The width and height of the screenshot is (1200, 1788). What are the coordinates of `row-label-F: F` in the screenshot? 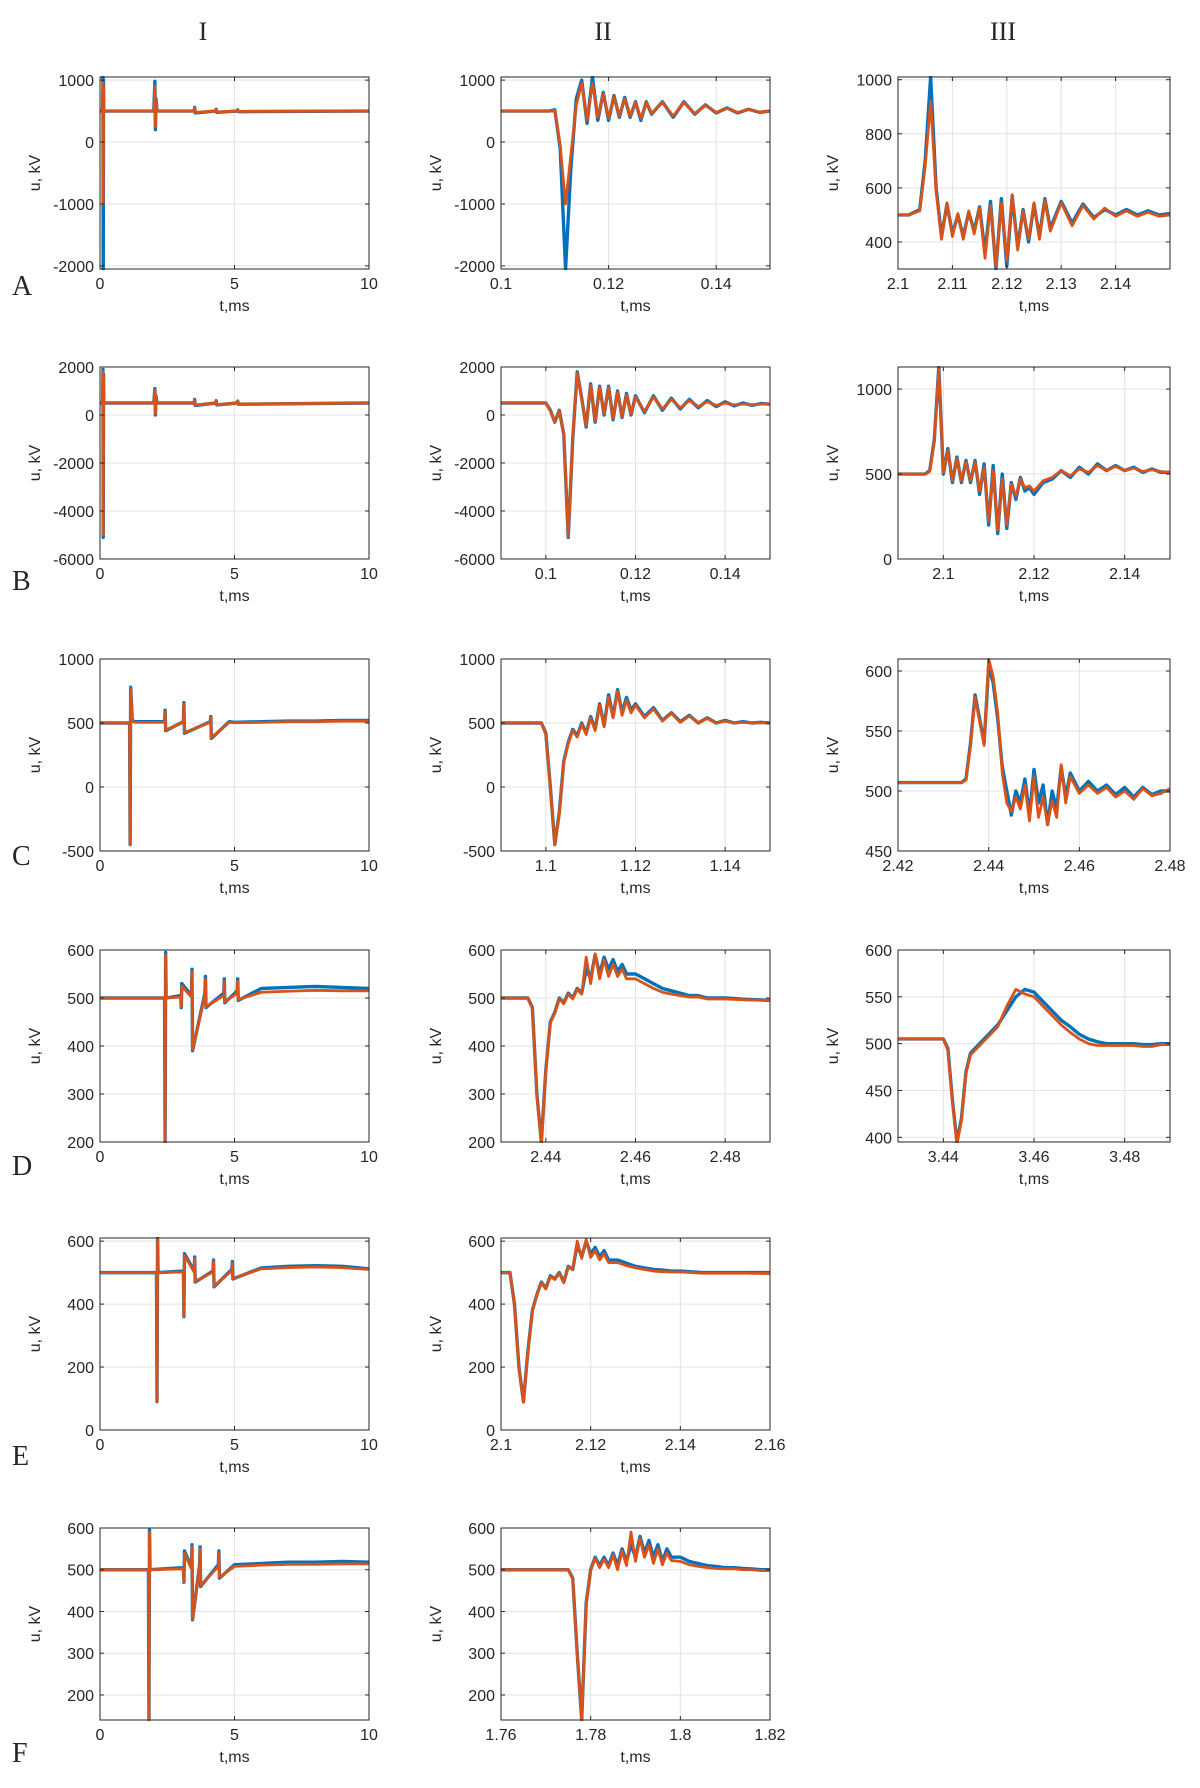 It's located at (20, 1753).